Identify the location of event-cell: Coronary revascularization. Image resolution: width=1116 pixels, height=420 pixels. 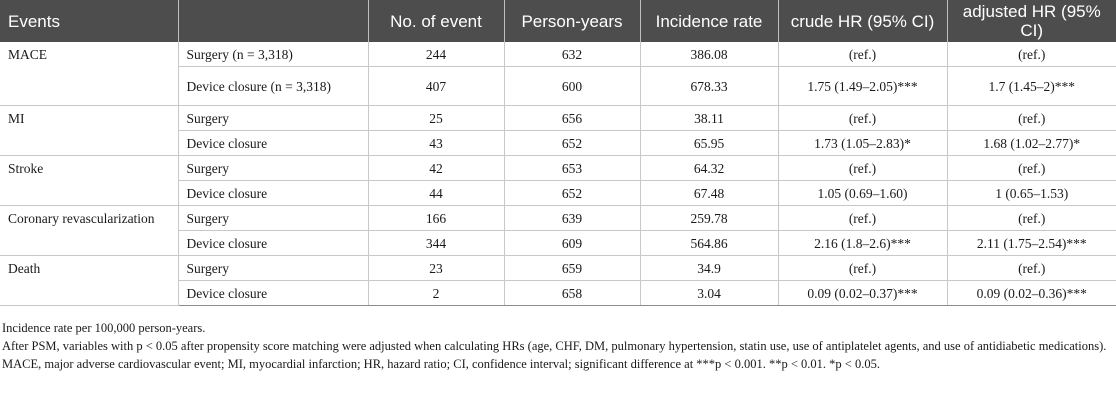
(89, 230).